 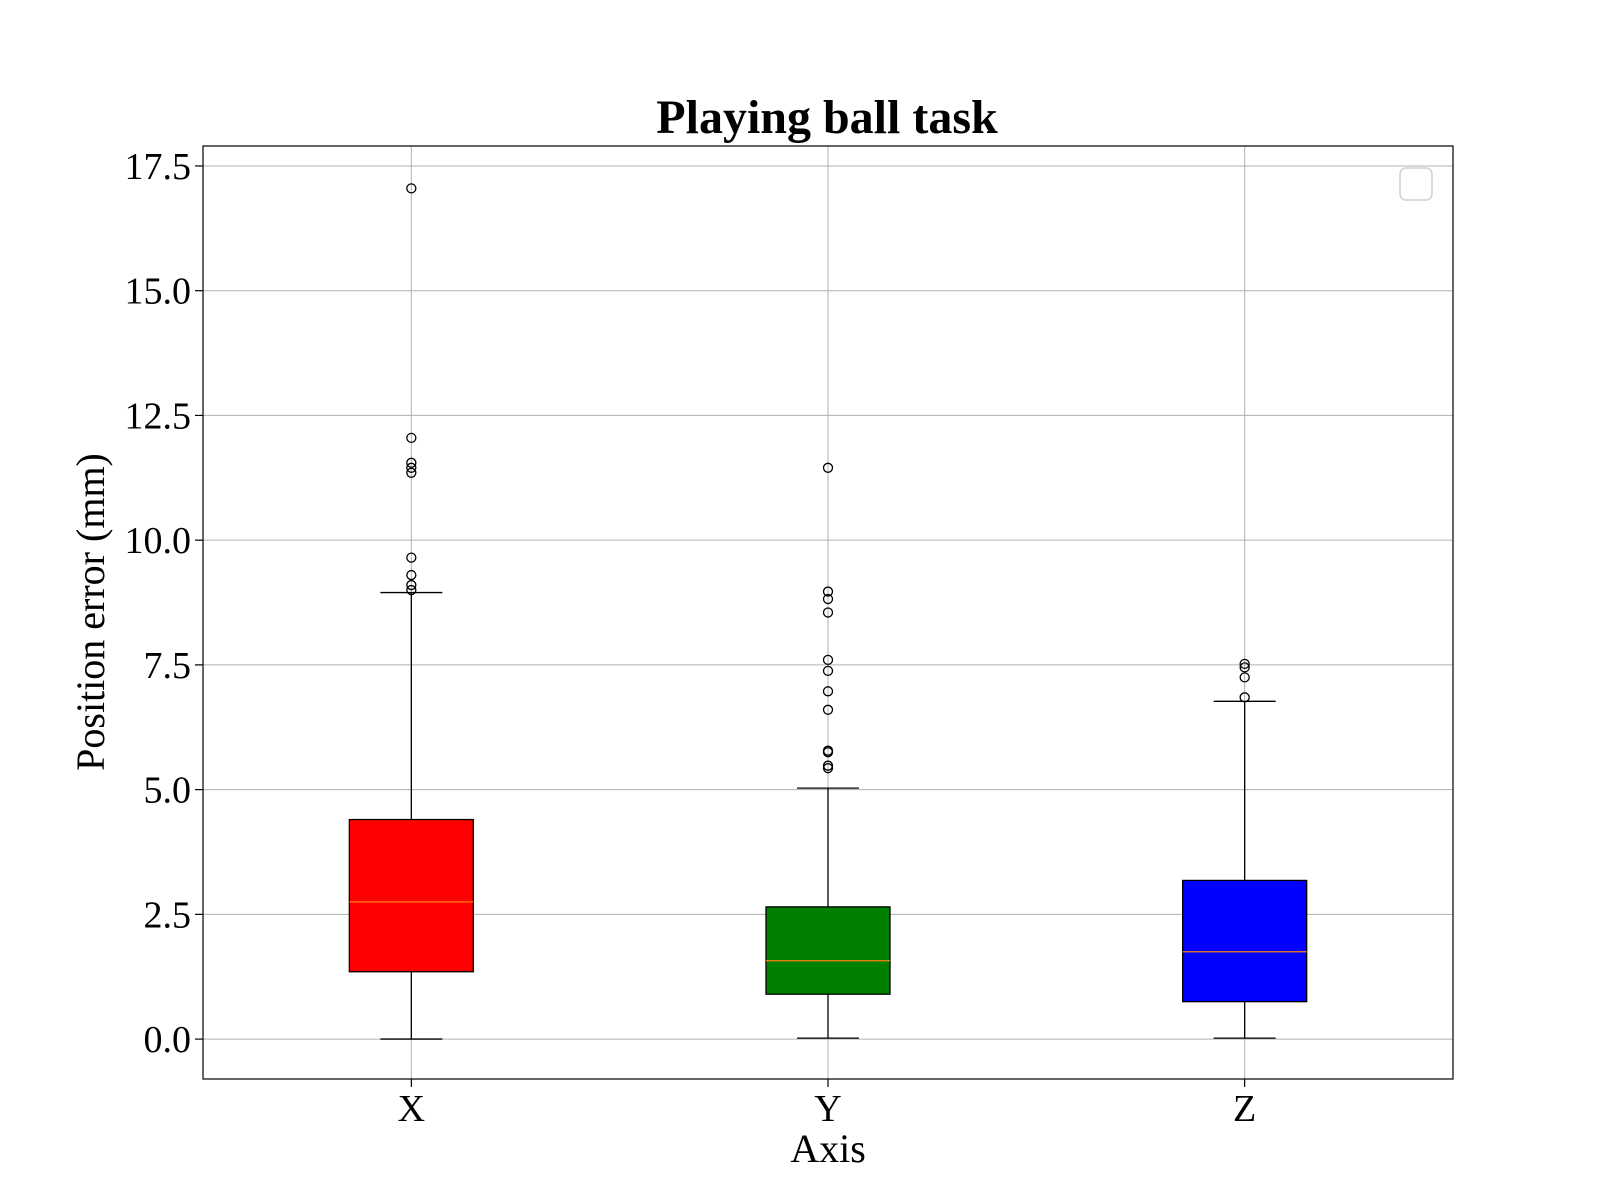 What do you see at coordinates (411, 611) in the screenshot?
I see `box-x` at bounding box center [411, 611].